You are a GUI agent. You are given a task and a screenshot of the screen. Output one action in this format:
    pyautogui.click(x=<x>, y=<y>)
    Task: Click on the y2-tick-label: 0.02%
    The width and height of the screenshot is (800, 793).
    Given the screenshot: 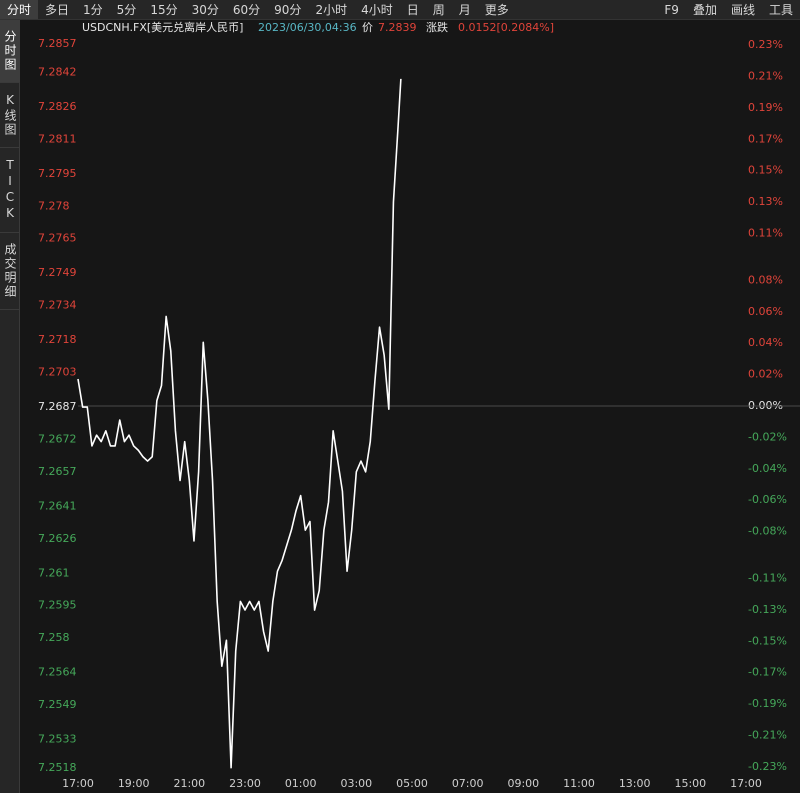 What is the action you would take?
    pyautogui.click(x=765, y=374)
    